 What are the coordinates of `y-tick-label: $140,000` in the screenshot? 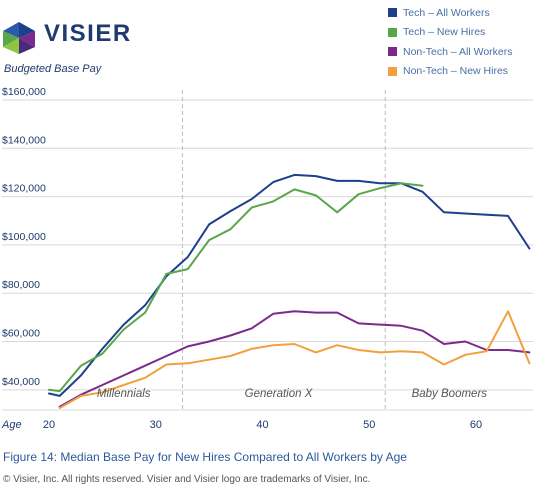 It's located at (24, 140).